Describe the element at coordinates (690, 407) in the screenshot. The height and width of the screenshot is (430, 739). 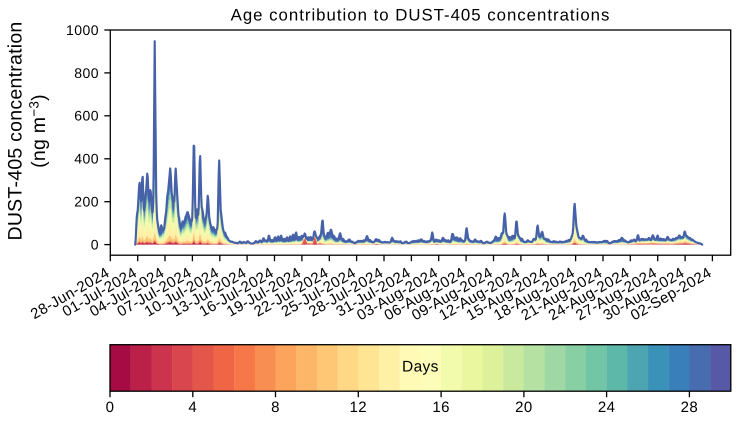
I see `svg-text: 28` at that location.